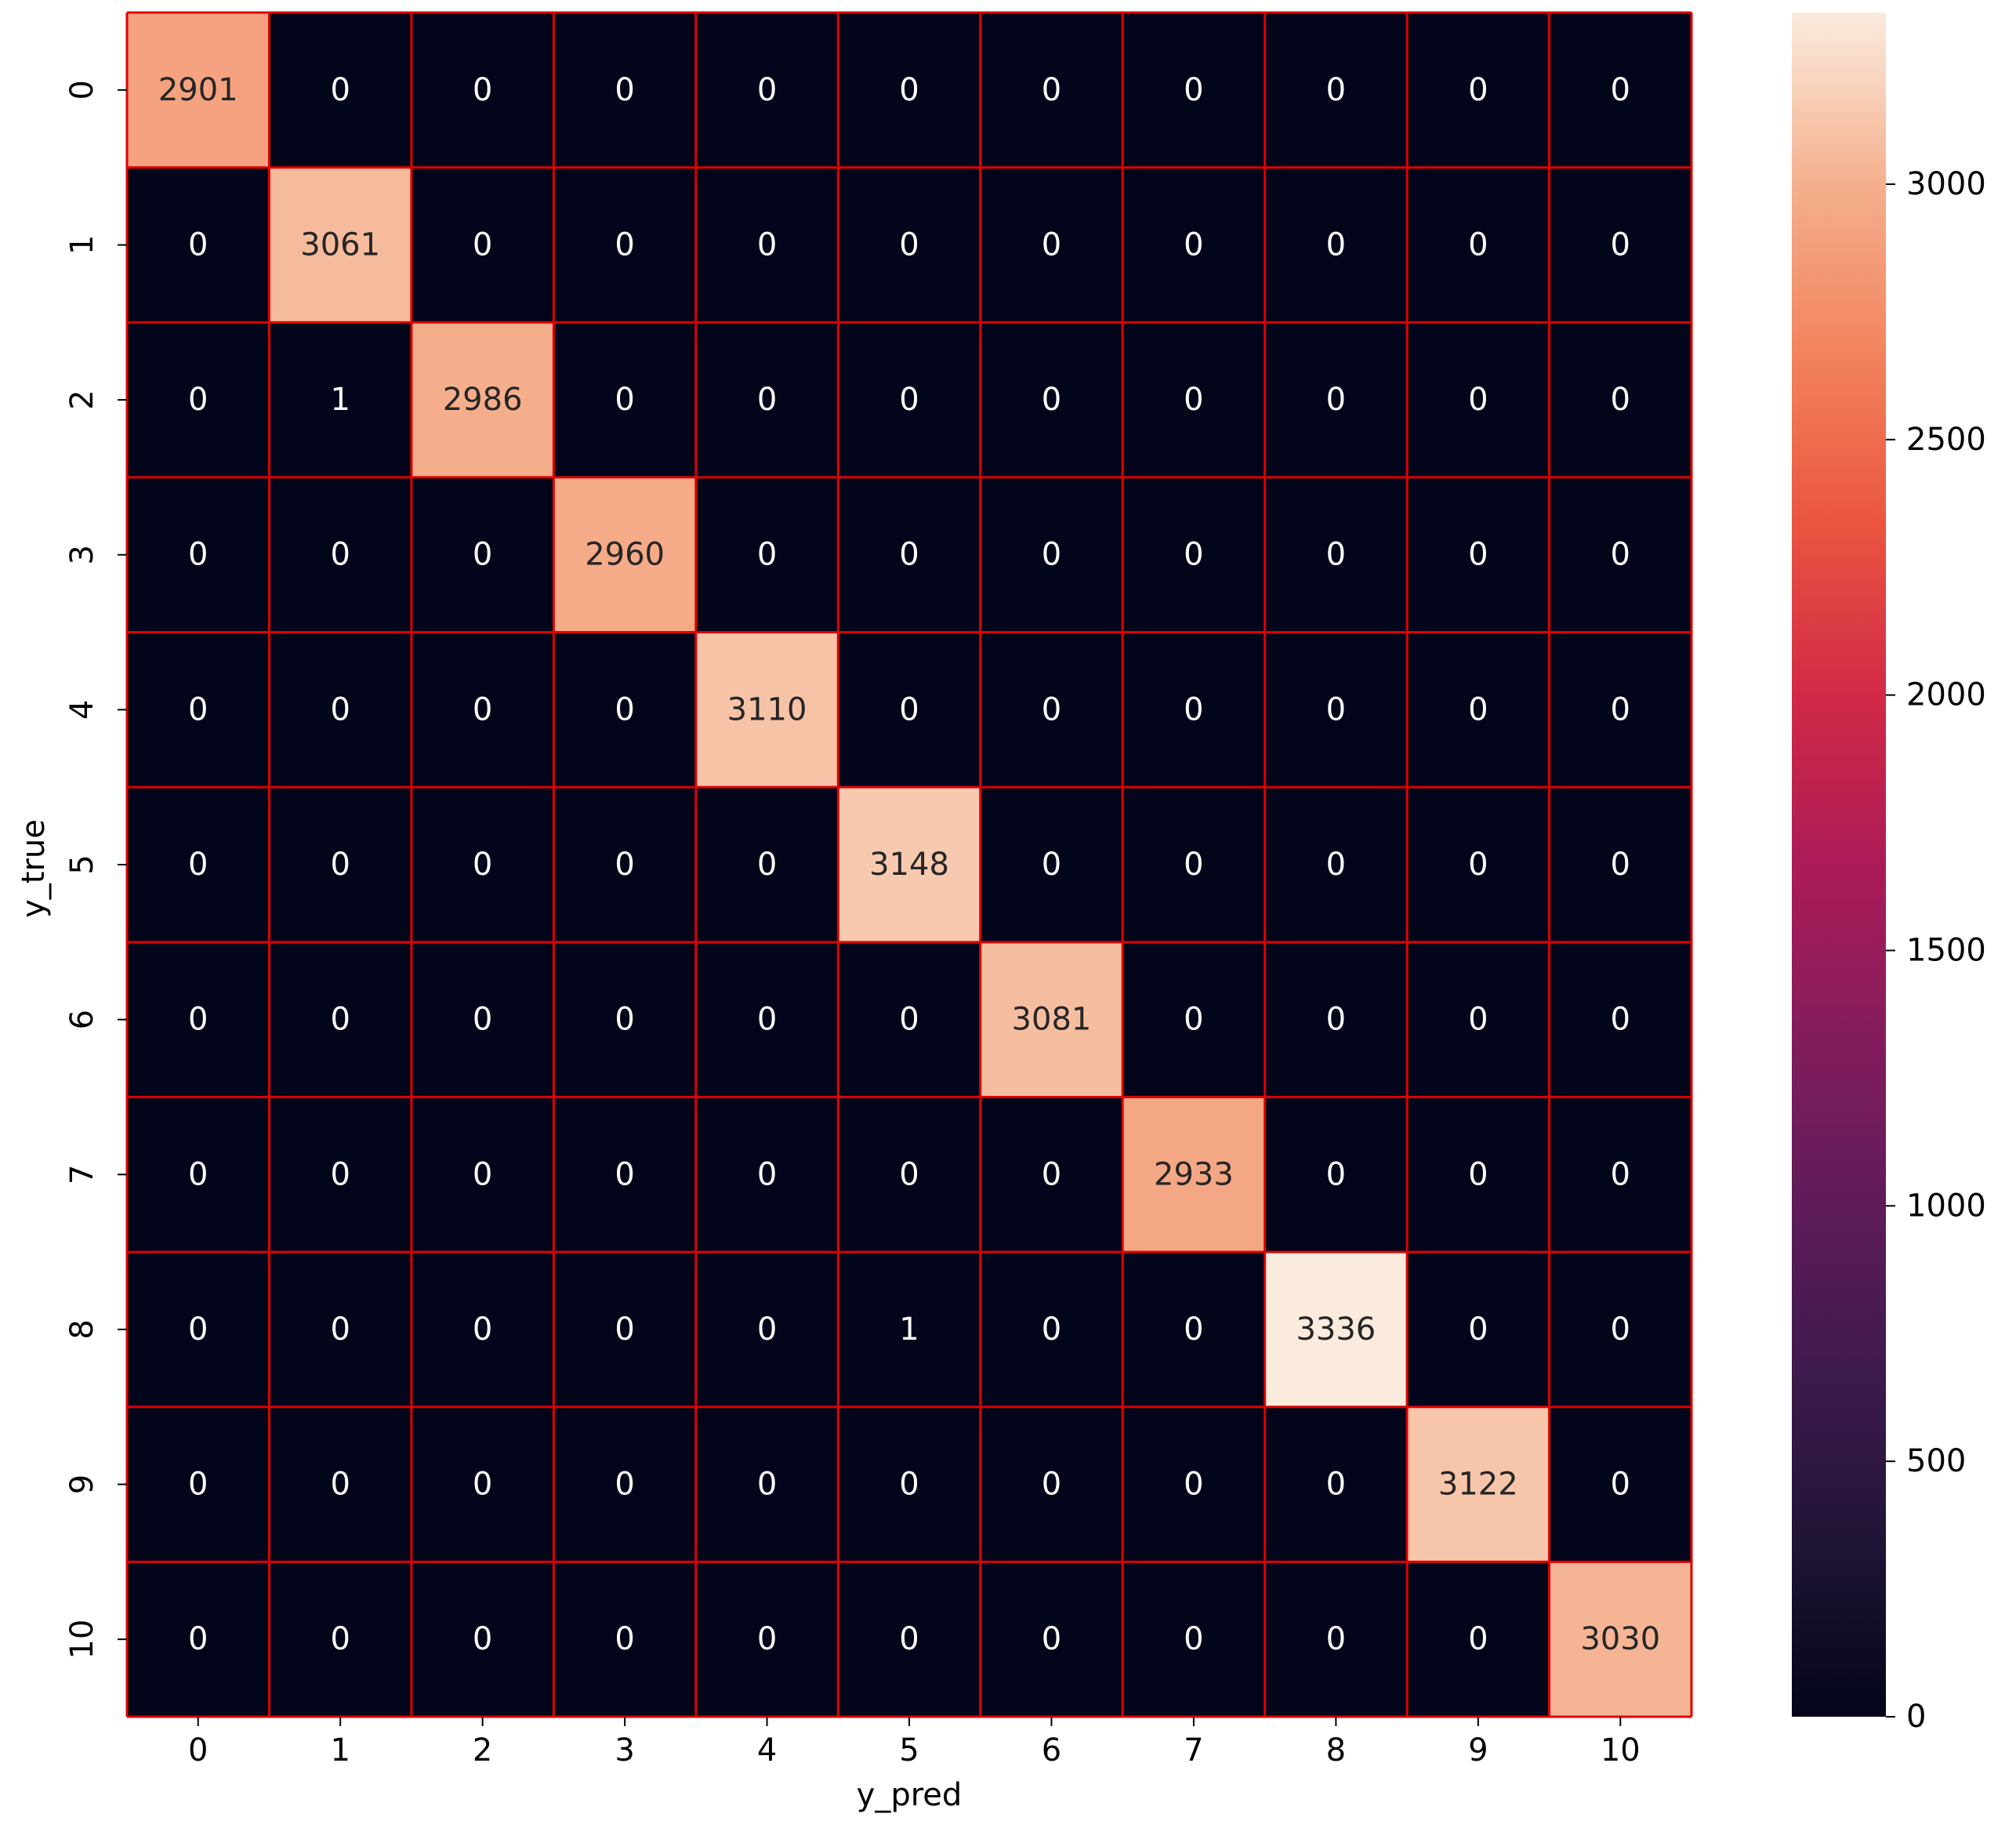 This screenshot has width=2016, height=1821. Describe the element at coordinates (82, 710) in the screenshot. I see `y-tick-label: 4` at that location.